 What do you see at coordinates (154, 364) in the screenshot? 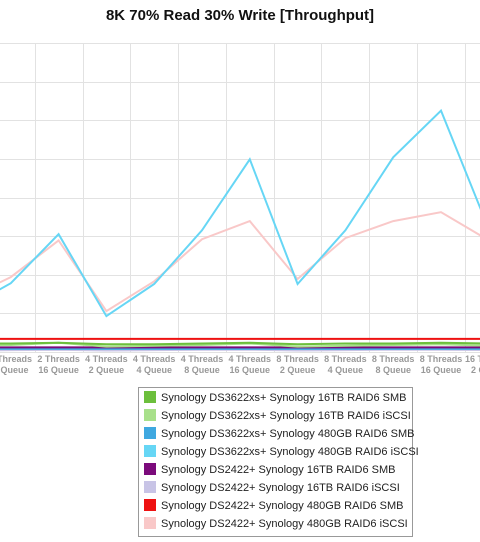
I see `x-tick-label: 4 Threads 4 Queue` at bounding box center [154, 364].